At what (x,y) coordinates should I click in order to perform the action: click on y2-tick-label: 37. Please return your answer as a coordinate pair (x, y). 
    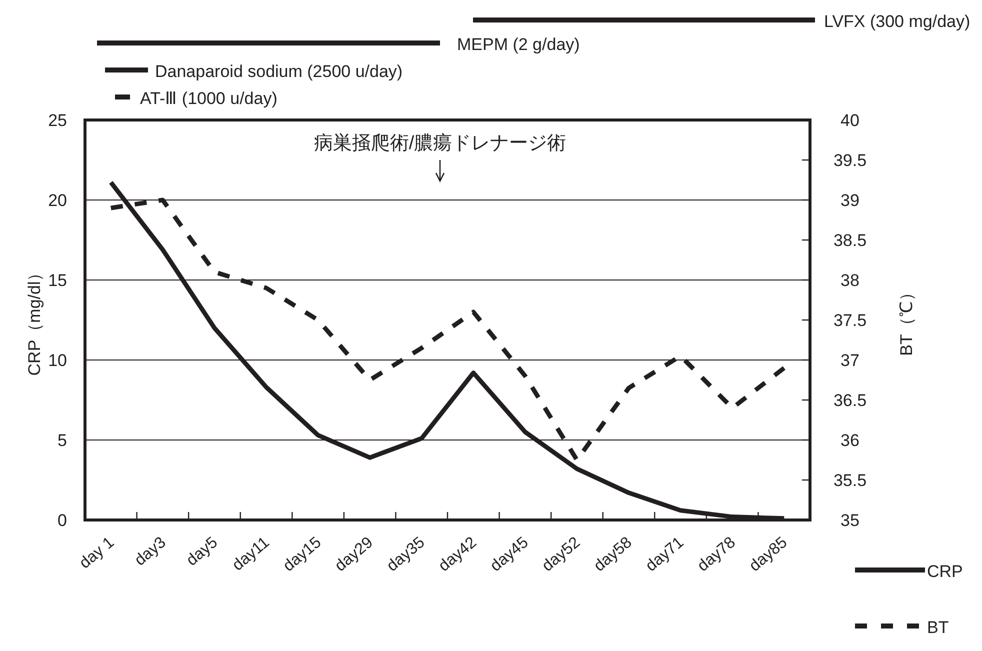
    Looking at the image, I should click on (850, 360).